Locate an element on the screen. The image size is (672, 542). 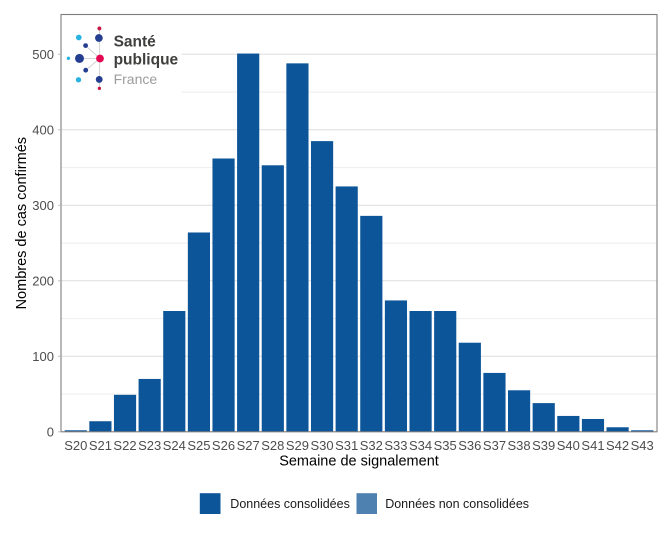
svg-text: 0 is located at coordinates (50, 431).